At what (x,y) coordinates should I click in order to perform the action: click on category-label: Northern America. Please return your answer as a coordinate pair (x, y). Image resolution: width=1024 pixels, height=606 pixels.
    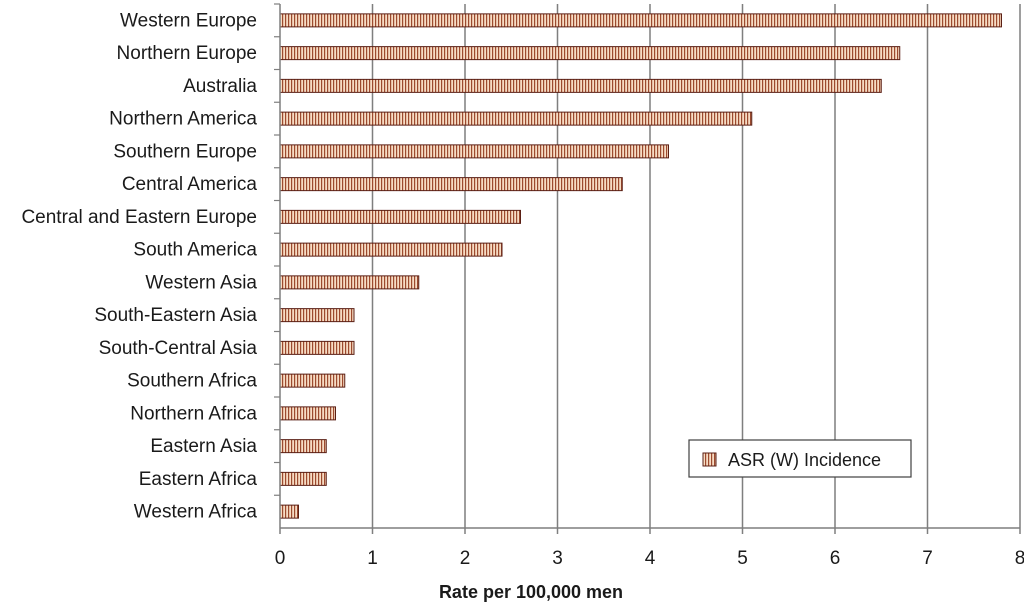
    Looking at the image, I should click on (183, 119).